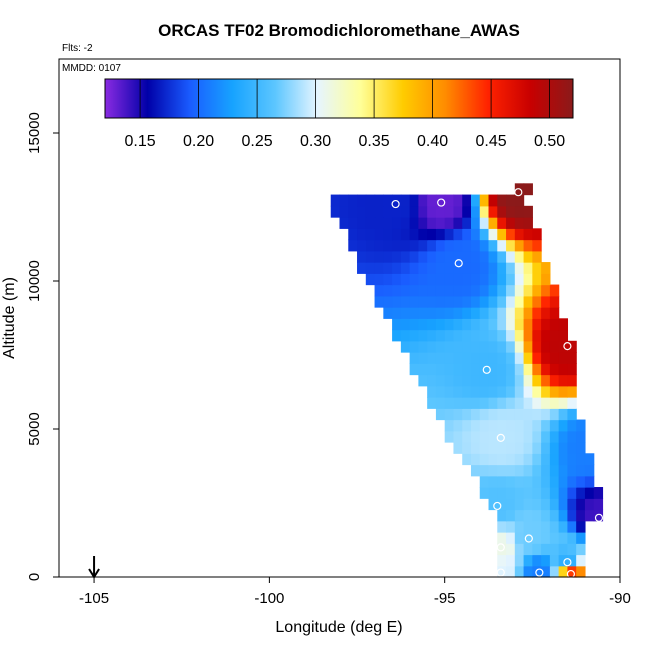 Image resolution: width=650 pixels, height=650 pixels. I want to click on colorbar-tick-label: 0.30, so click(315, 141).